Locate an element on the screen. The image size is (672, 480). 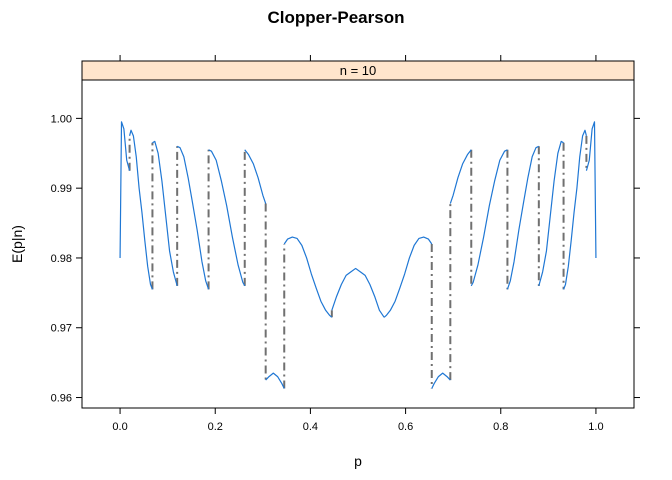
strip-label: n = 10 is located at coordinates (358, 70).